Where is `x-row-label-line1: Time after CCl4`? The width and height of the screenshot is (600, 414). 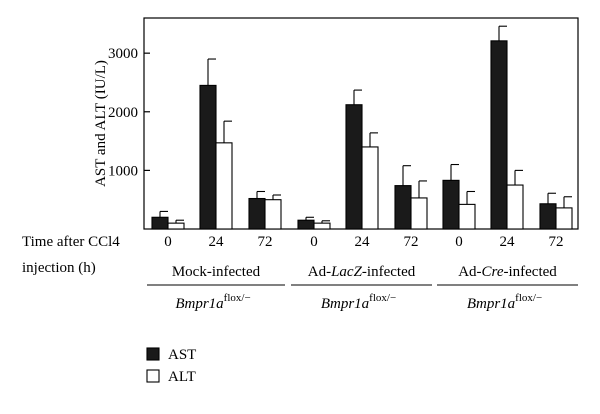
x-row-label-line1: Time after CCl4 is located at coordinates (71, 242).